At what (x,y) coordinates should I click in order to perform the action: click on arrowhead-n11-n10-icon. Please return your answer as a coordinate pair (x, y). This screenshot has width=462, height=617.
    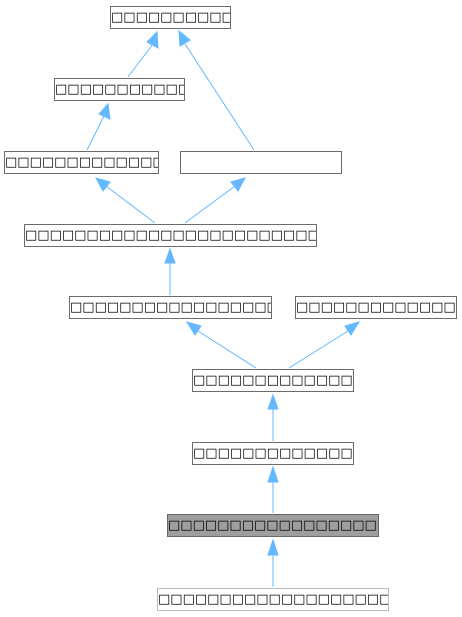
    Looking at the image, I should click on (273, 547).